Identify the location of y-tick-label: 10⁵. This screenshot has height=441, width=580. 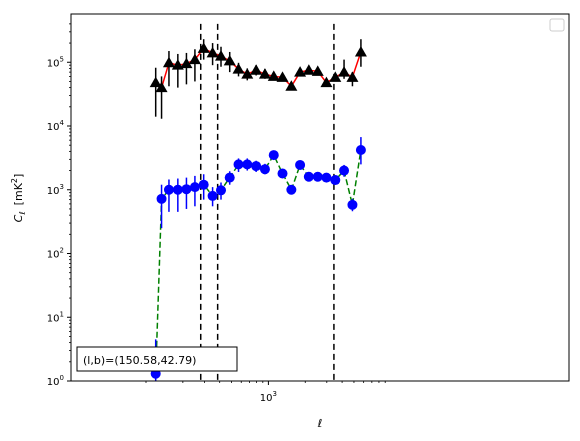
(55, 62).